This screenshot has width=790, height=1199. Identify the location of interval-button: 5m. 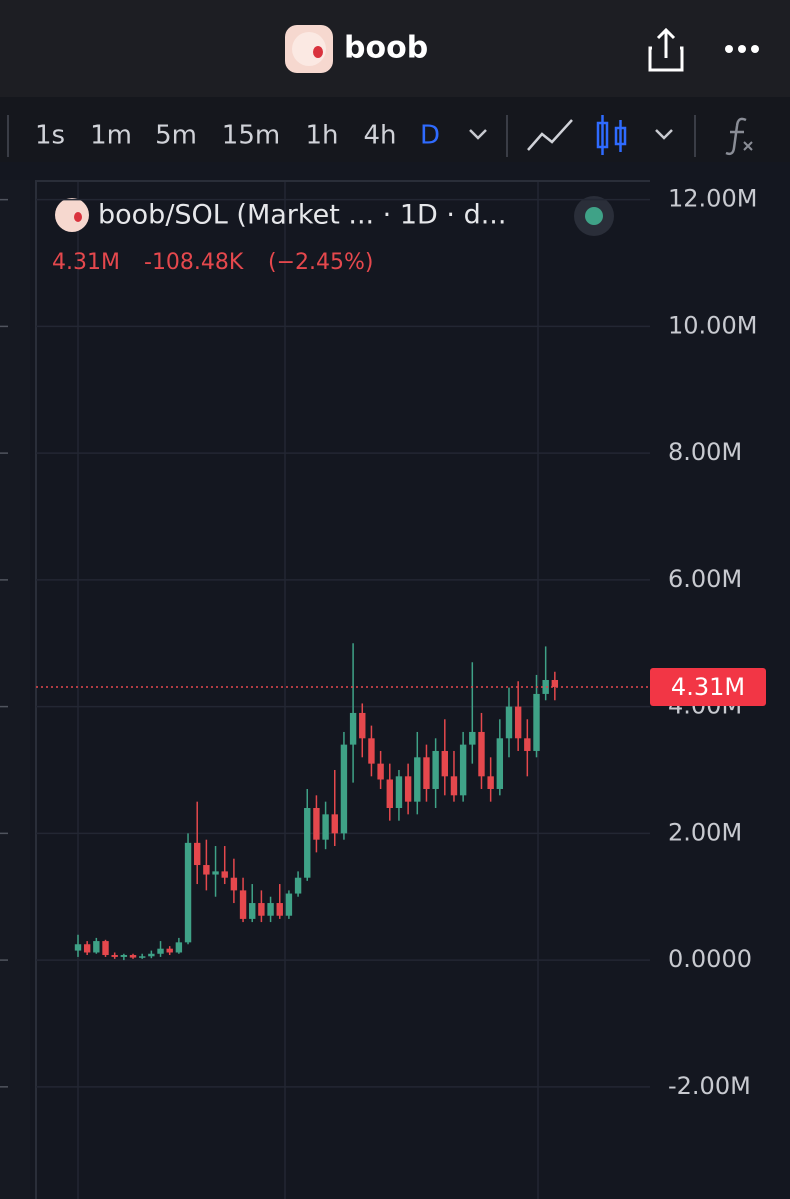
(176, 136).